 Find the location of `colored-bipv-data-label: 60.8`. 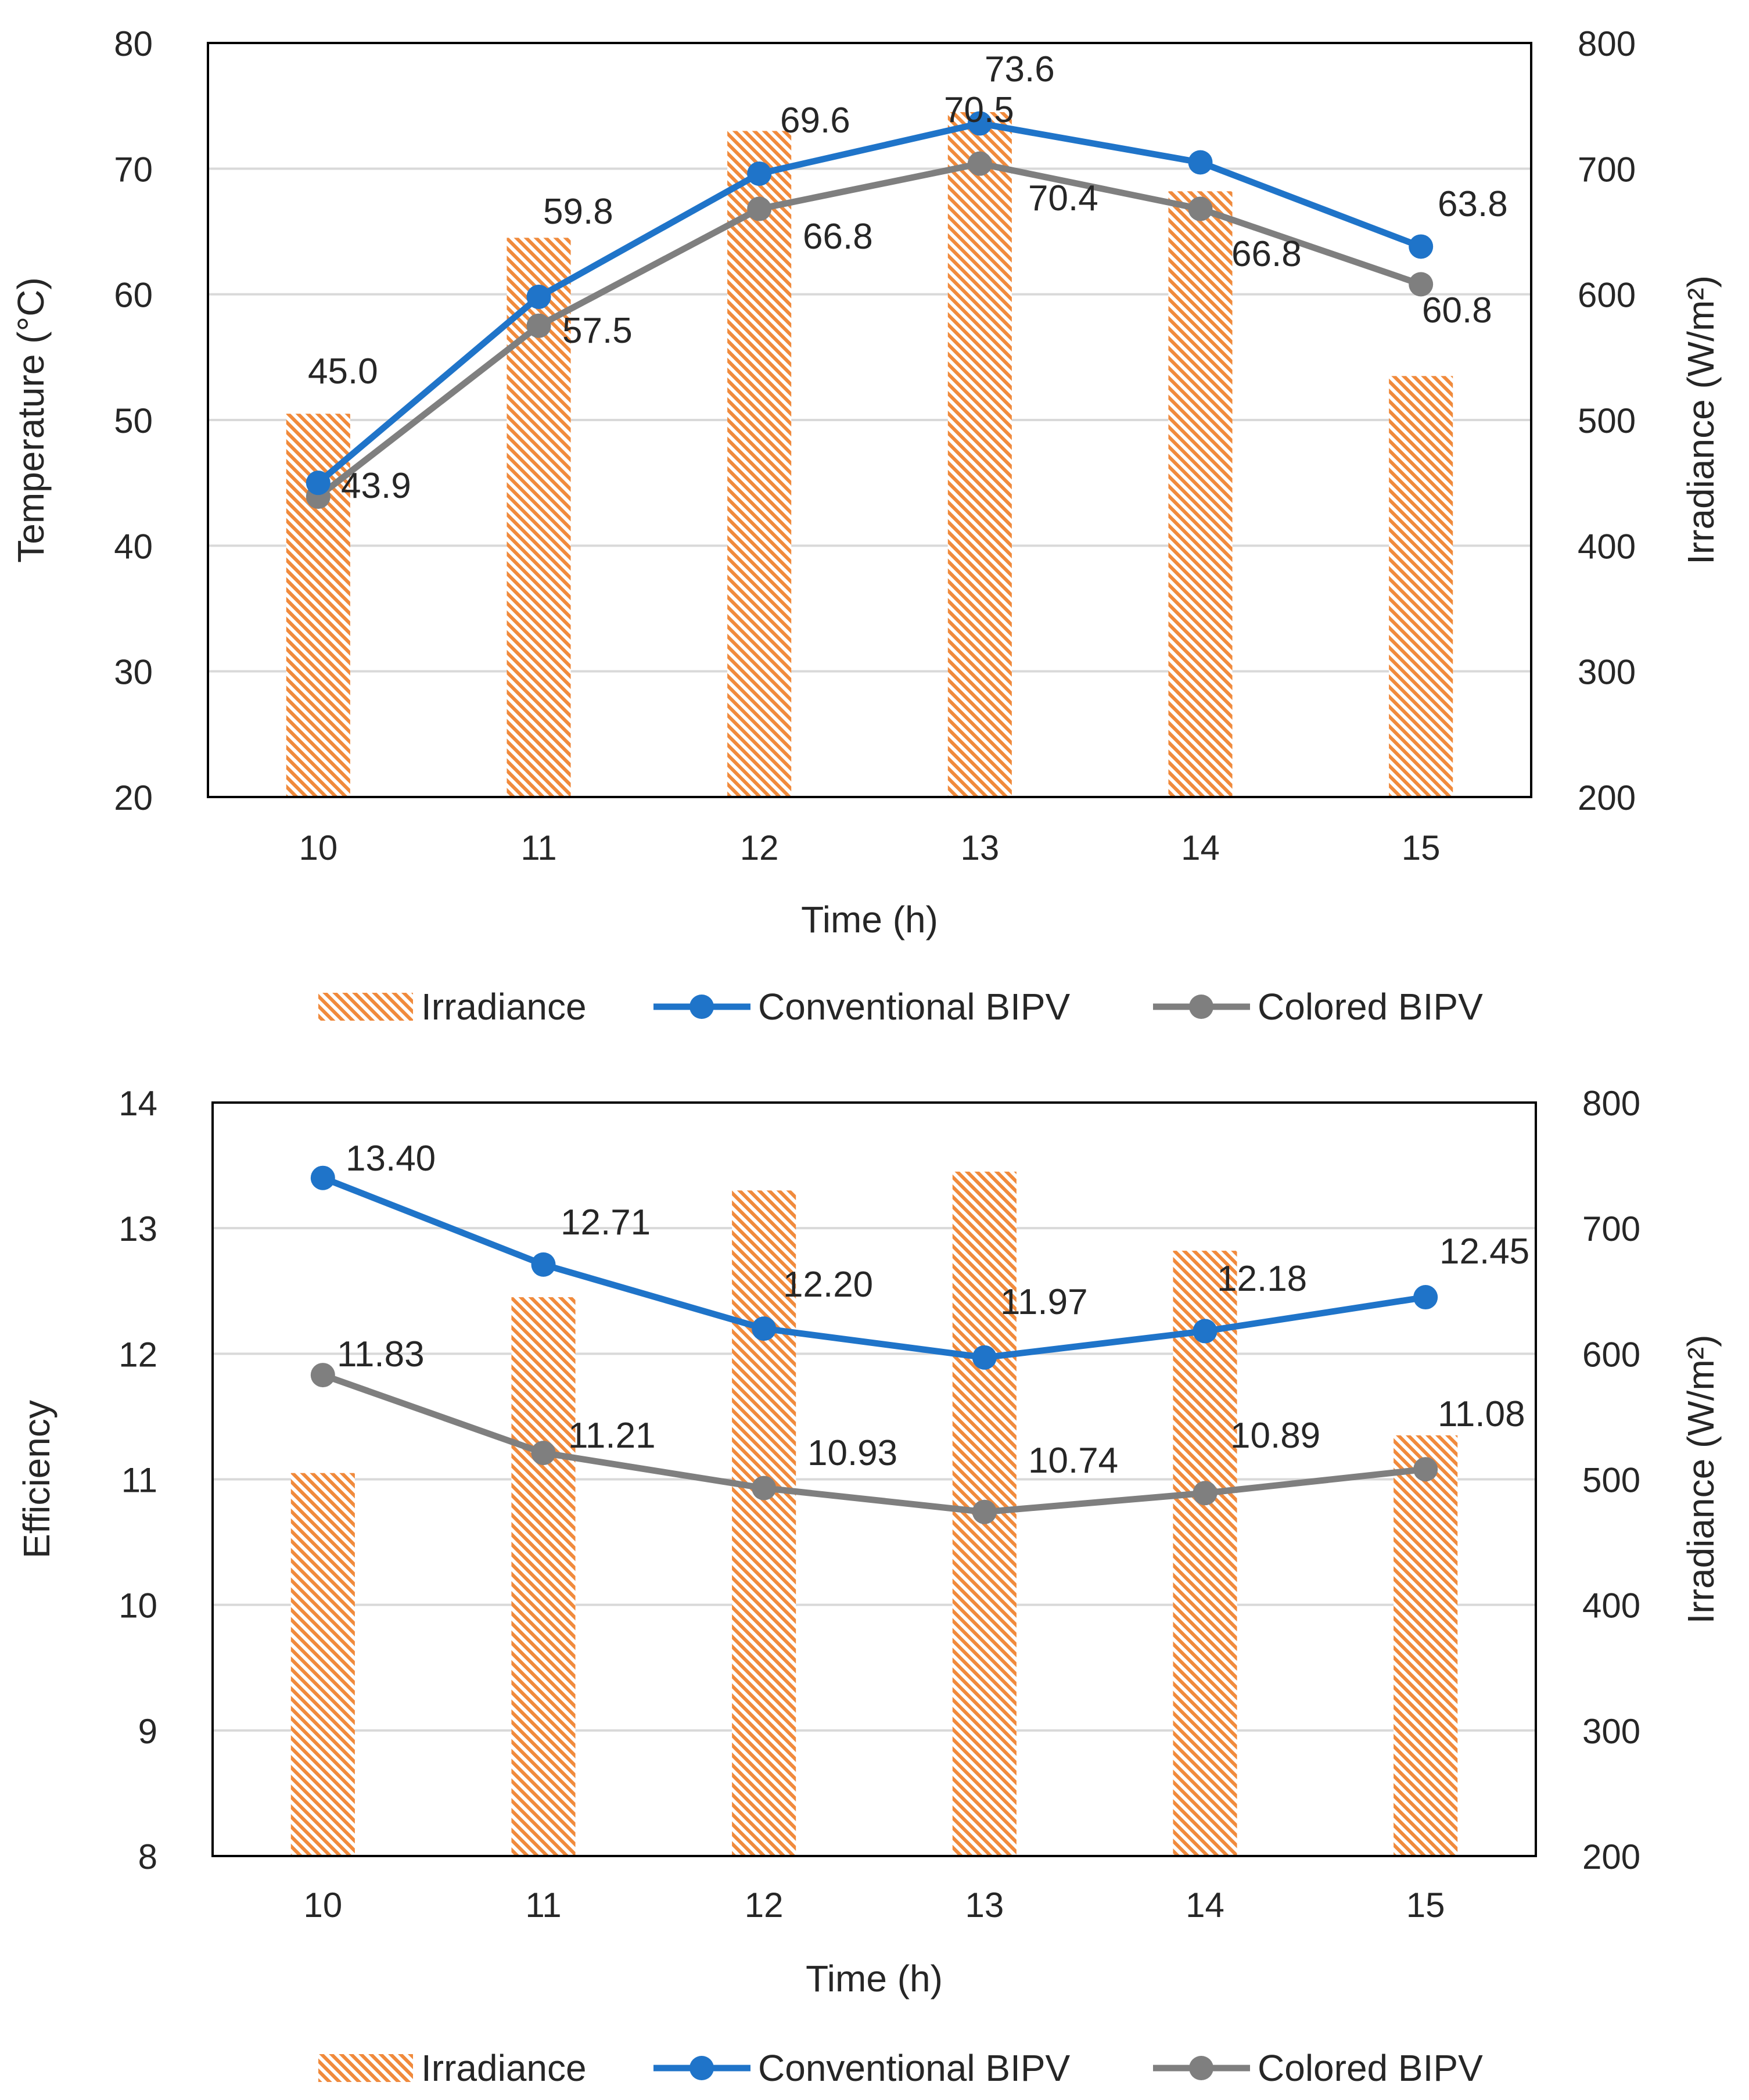

colored-bipv-data-label: 60.8 is located at coordinates (1457, 311).